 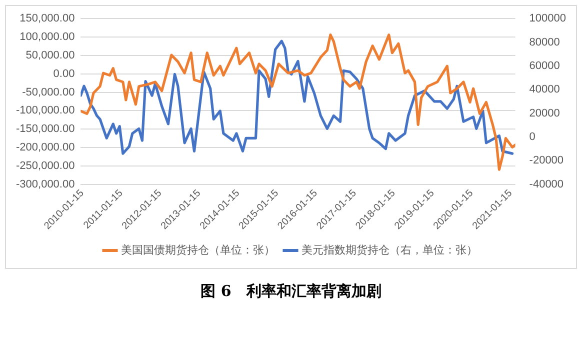 What do you see at coordinates (45, 148) in the screenshot?
I see `y-tick-label: -200,000.00` at bounding box center [45, 148].